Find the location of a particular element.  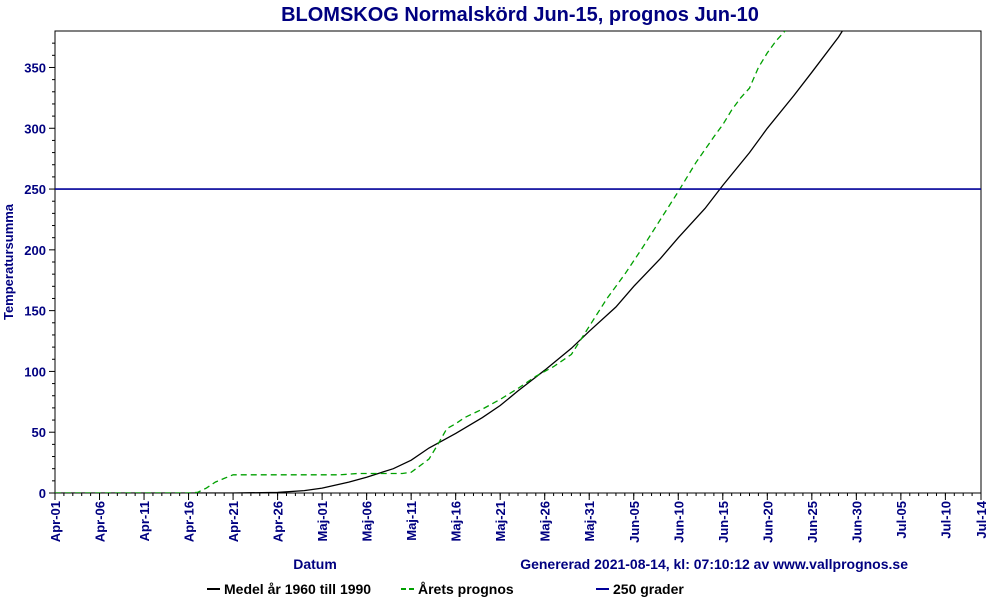

y-tick-label: 350 is located at coordinates (35, 67).